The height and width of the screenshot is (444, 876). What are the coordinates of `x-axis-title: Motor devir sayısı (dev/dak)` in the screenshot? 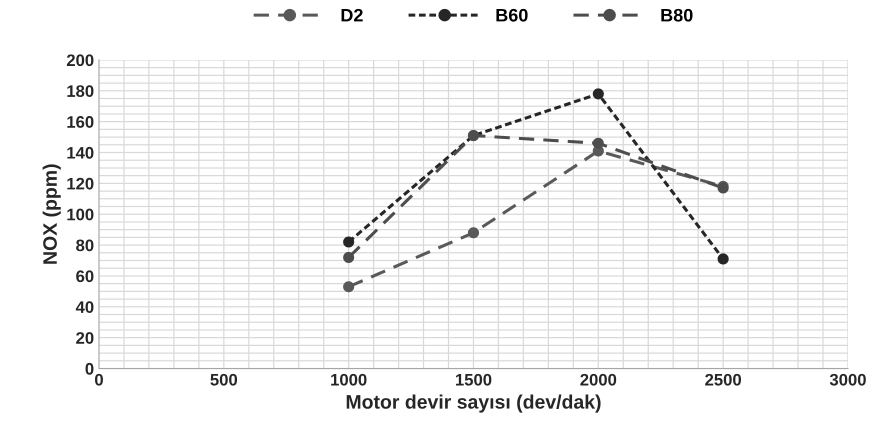 It's located at (473, 403).